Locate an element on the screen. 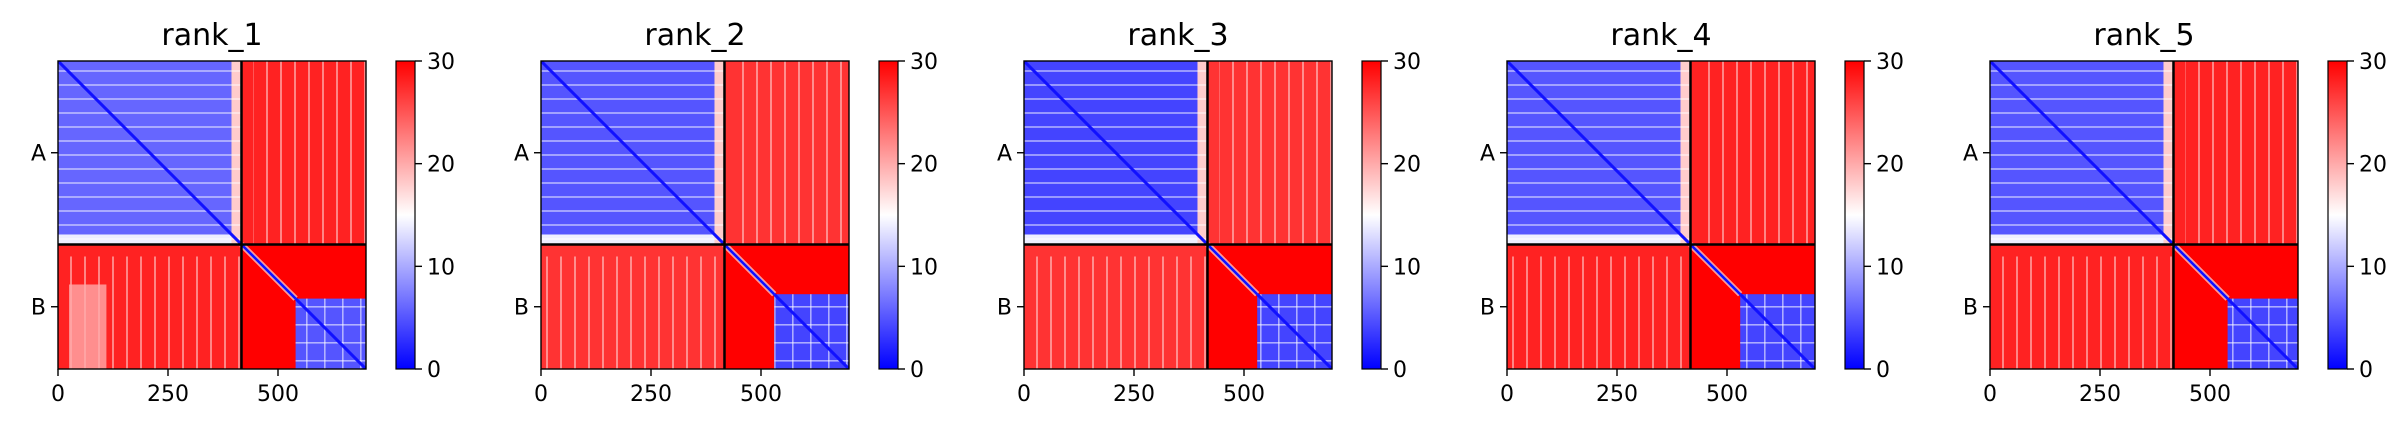 The height and width of the screenshot is (438, 2401). panel-title: rank_4 is located at coordinates (1660, 35).